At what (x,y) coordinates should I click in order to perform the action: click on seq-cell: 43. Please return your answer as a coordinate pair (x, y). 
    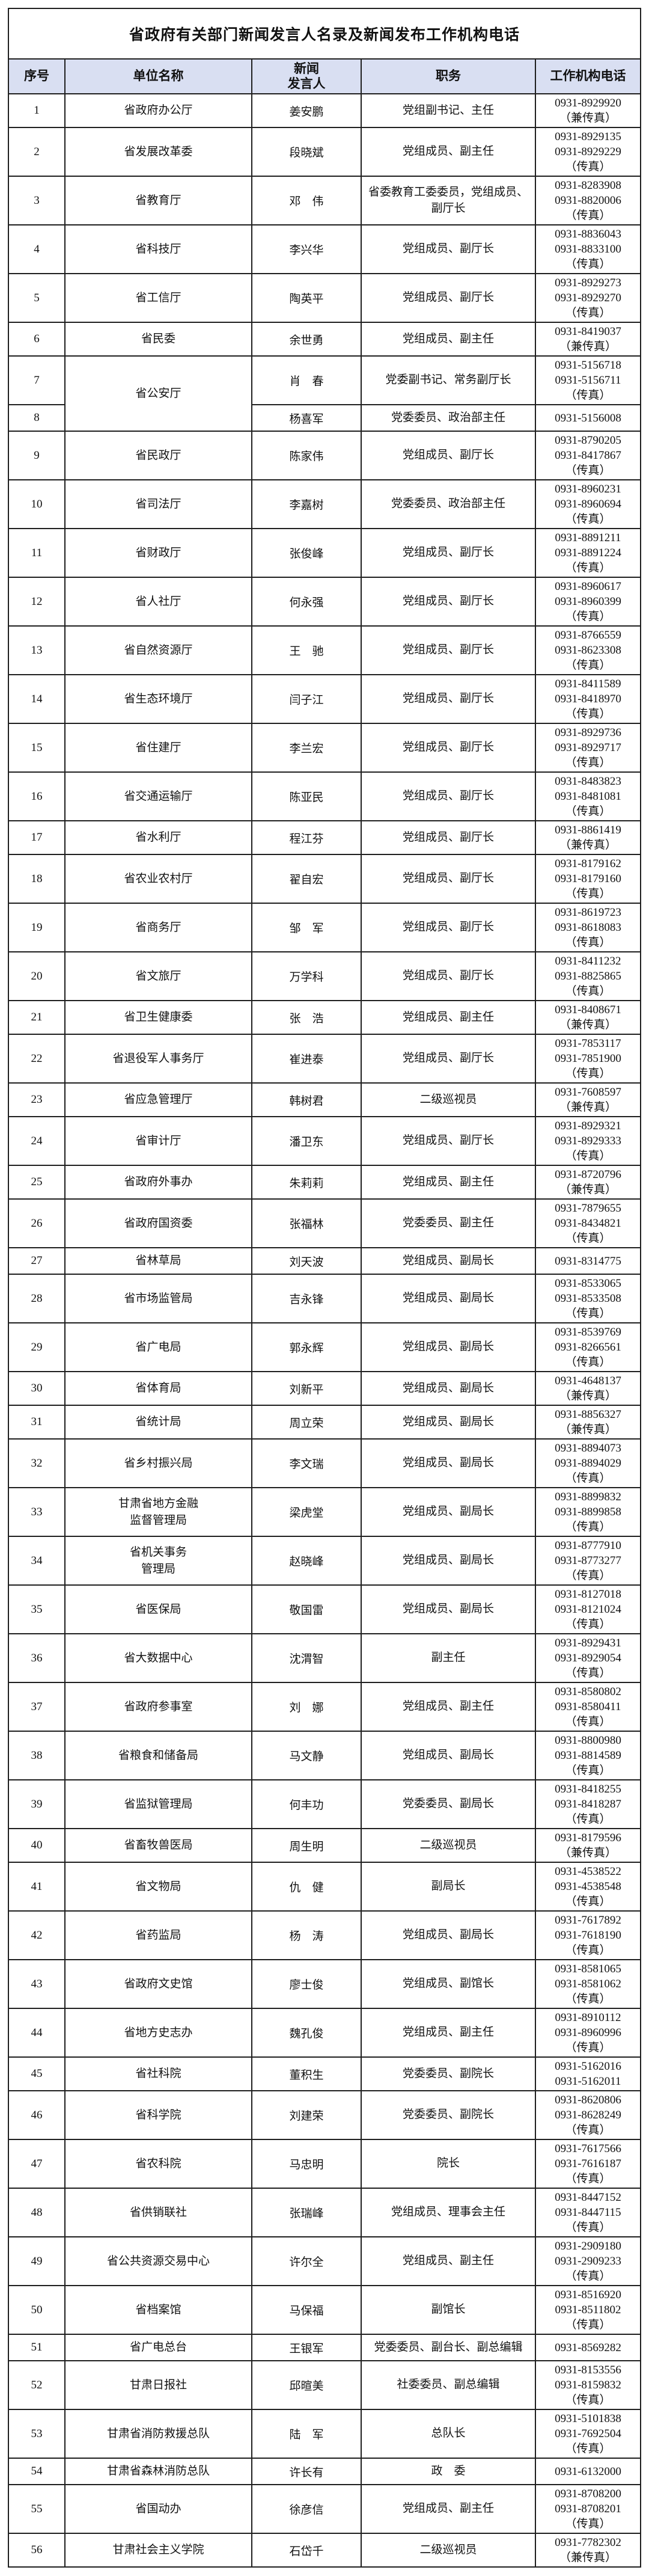
    Looking at the image, I should click on (37, 1984).